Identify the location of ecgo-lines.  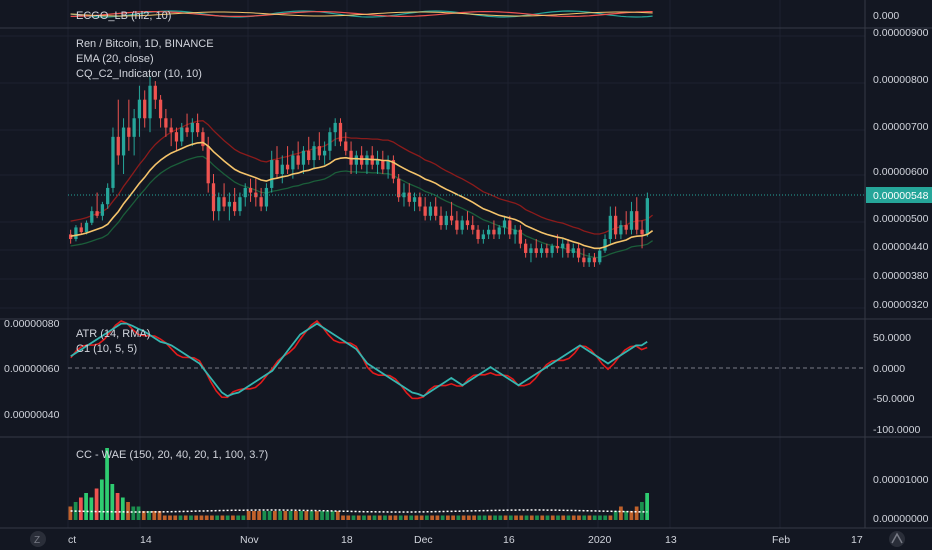
(361, 14).